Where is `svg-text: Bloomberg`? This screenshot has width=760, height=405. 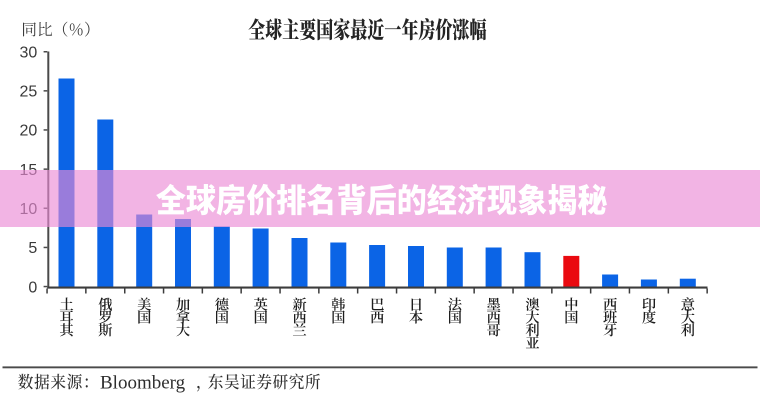 svg-text: Bloomberg is located at coordinates (143, 383).